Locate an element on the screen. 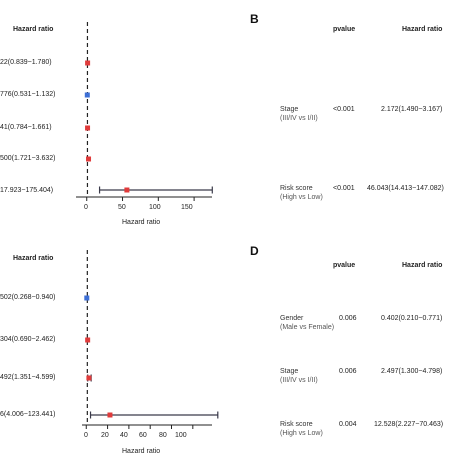 The width and height of the screenshot is (474, 474). panel-d-hr-ci: 2.497(1.300−4.798) is located at coordinates (412, 371).